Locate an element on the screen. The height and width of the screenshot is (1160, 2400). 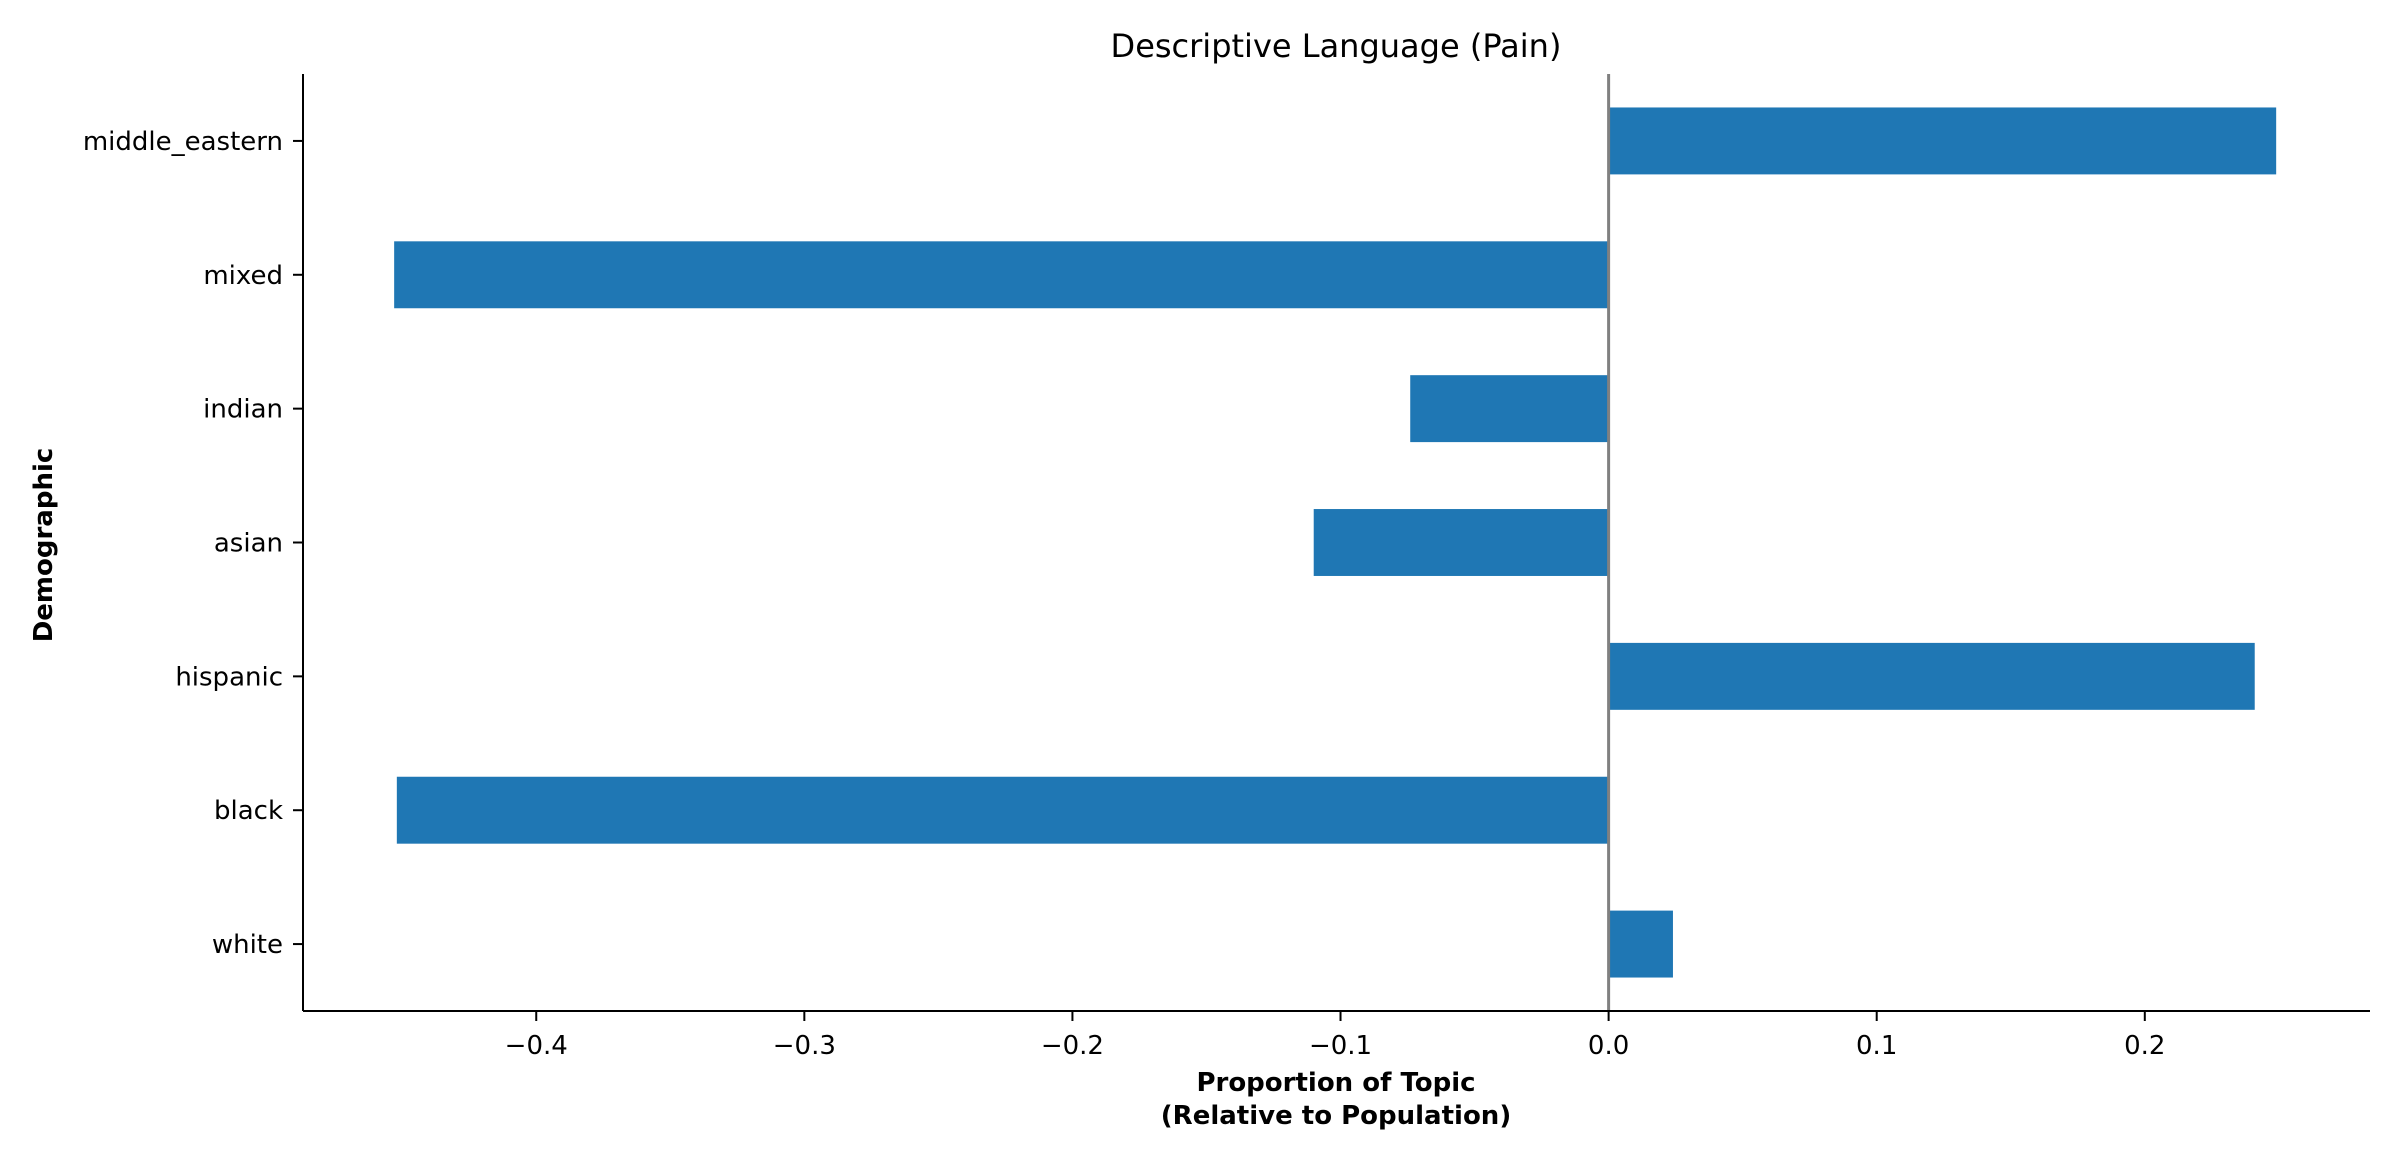
bar-mixed is located at coordinates (1001, 275).